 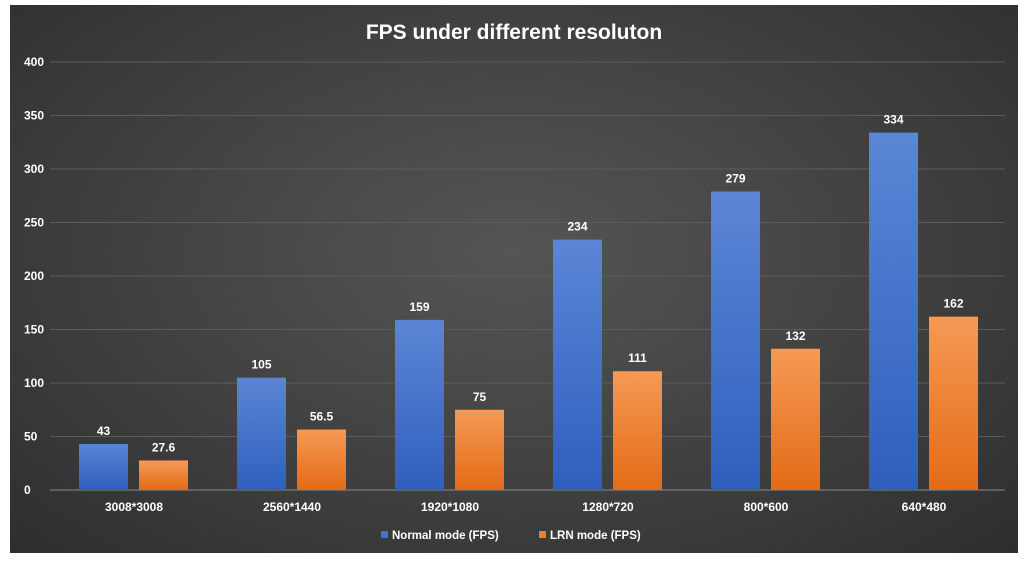 I want to click on y-tick-label: 50, so click(x=31, y=437).